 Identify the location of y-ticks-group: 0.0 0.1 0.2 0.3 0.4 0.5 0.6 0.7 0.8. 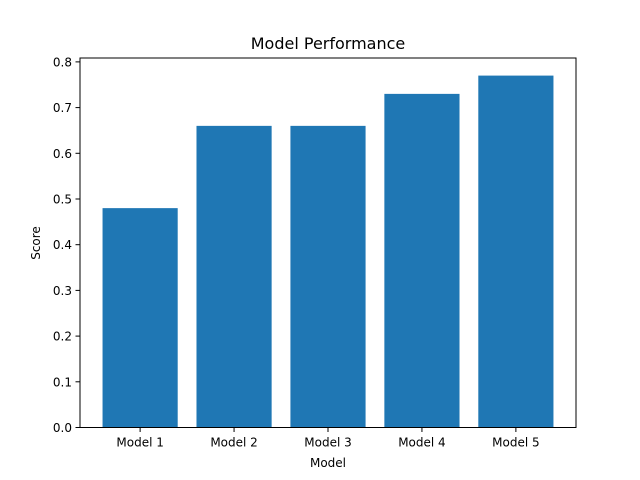
(66, 245).